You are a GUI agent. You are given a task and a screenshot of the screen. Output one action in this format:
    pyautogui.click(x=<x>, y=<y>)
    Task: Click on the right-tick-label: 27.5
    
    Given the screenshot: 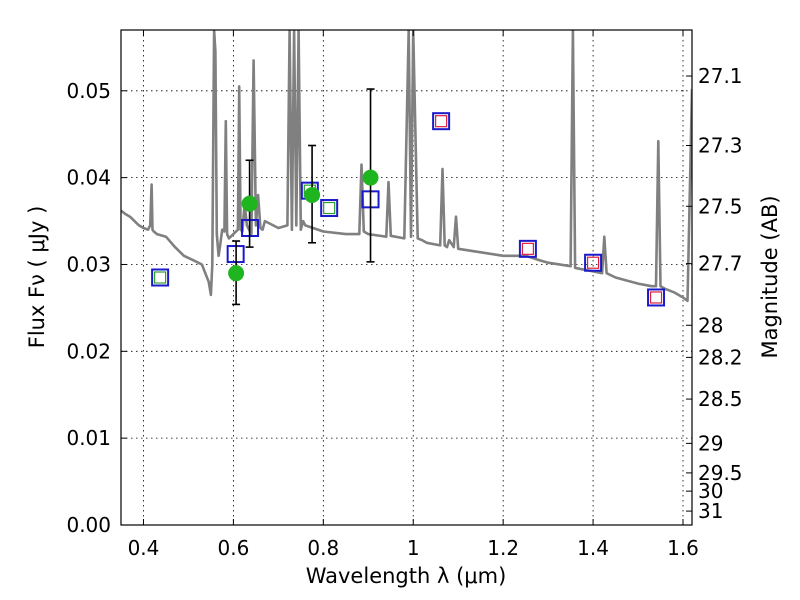 What is the action you would take?
    pyautogui.click(x=720, y=206)
    